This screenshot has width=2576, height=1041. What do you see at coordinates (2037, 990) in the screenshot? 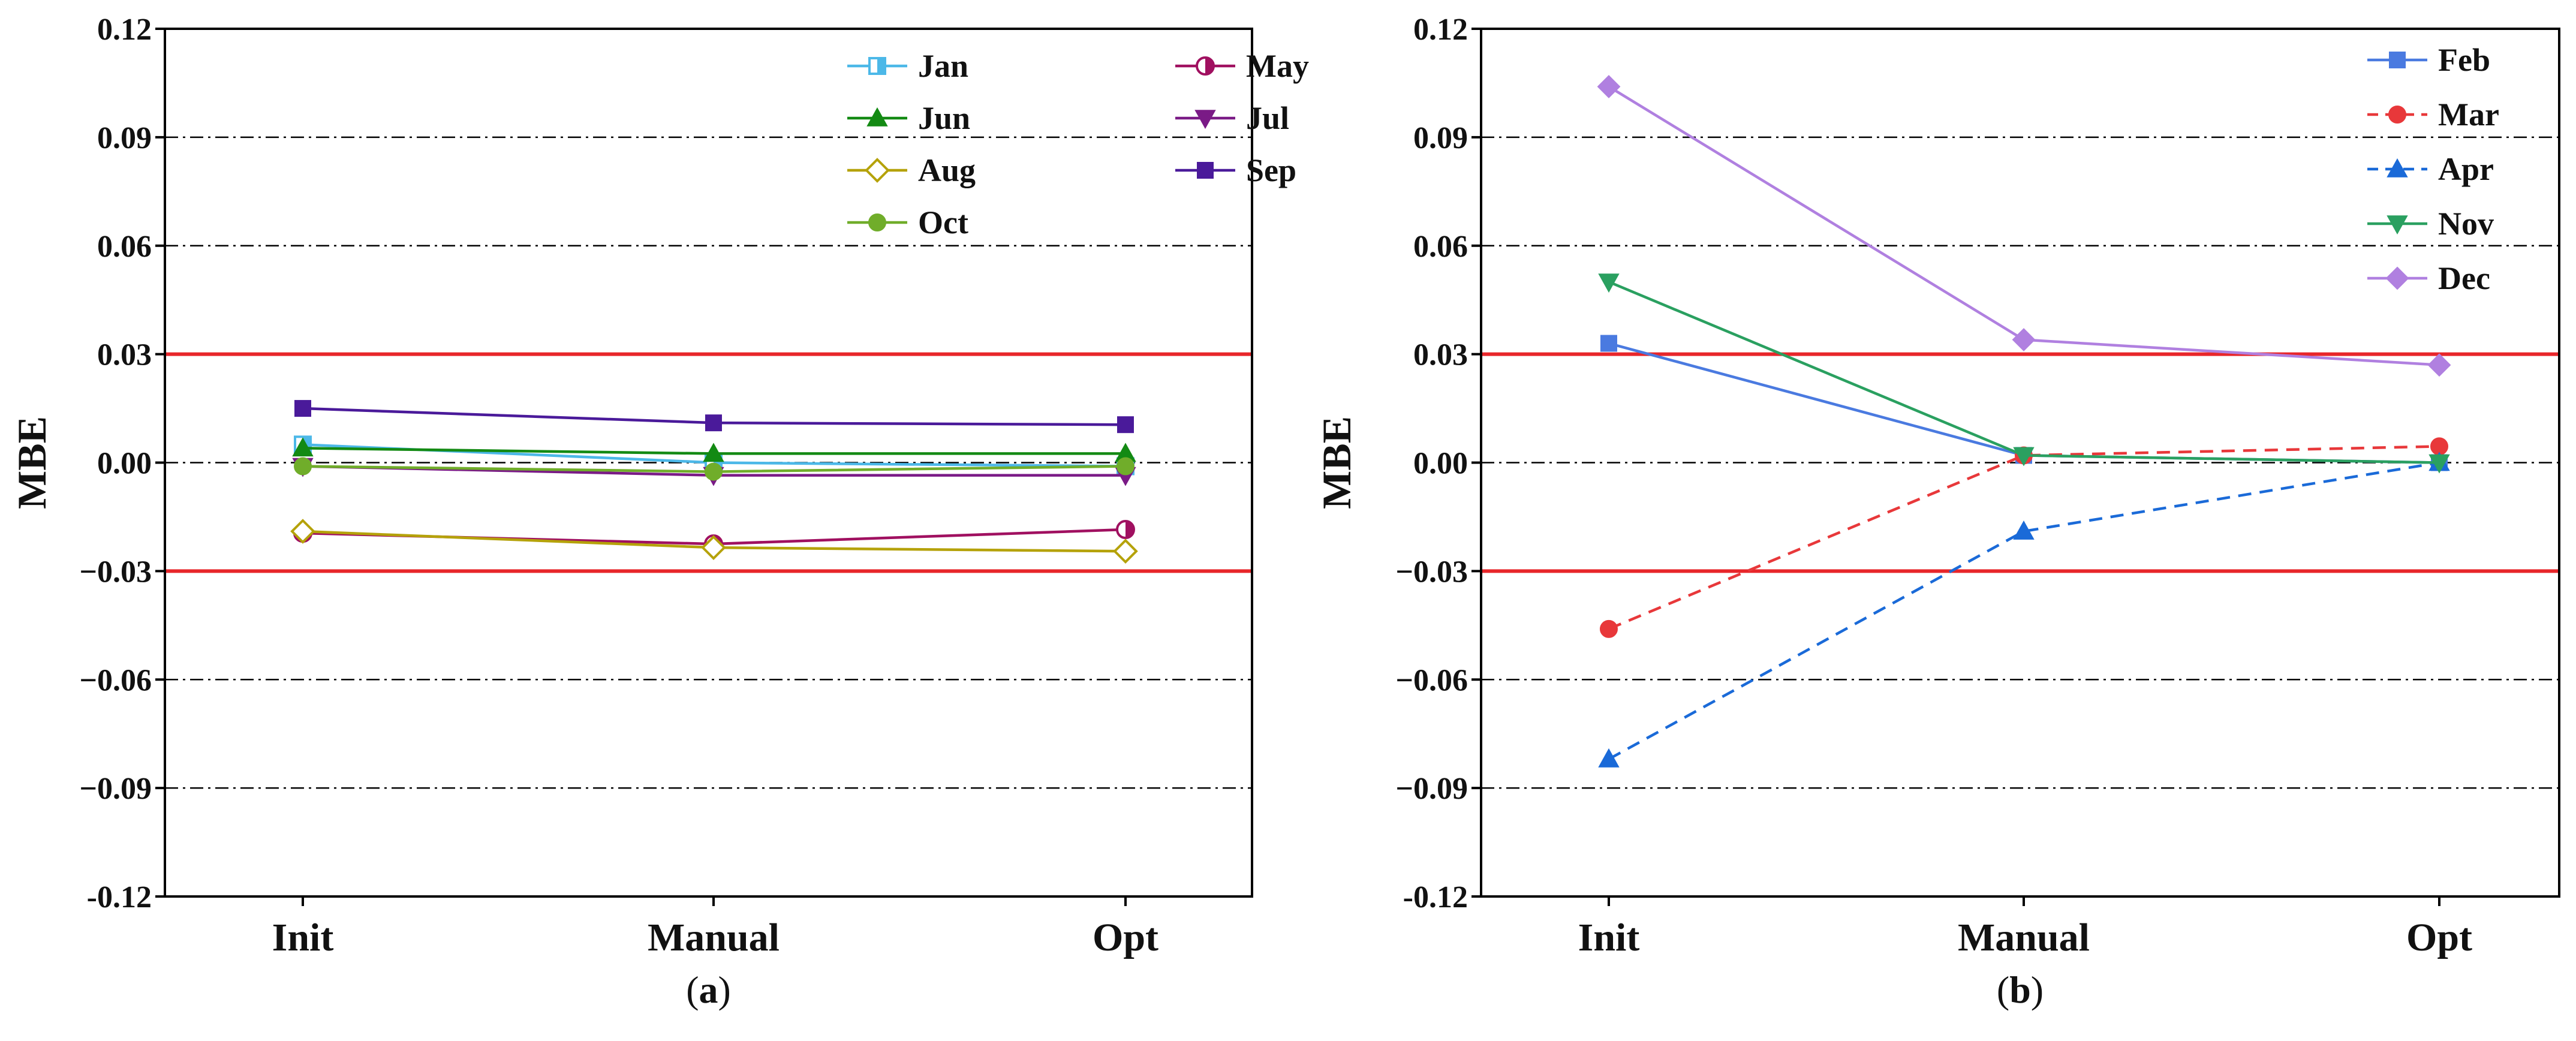
I see `panel-label-close: )` at bounding box center [2037, 990].